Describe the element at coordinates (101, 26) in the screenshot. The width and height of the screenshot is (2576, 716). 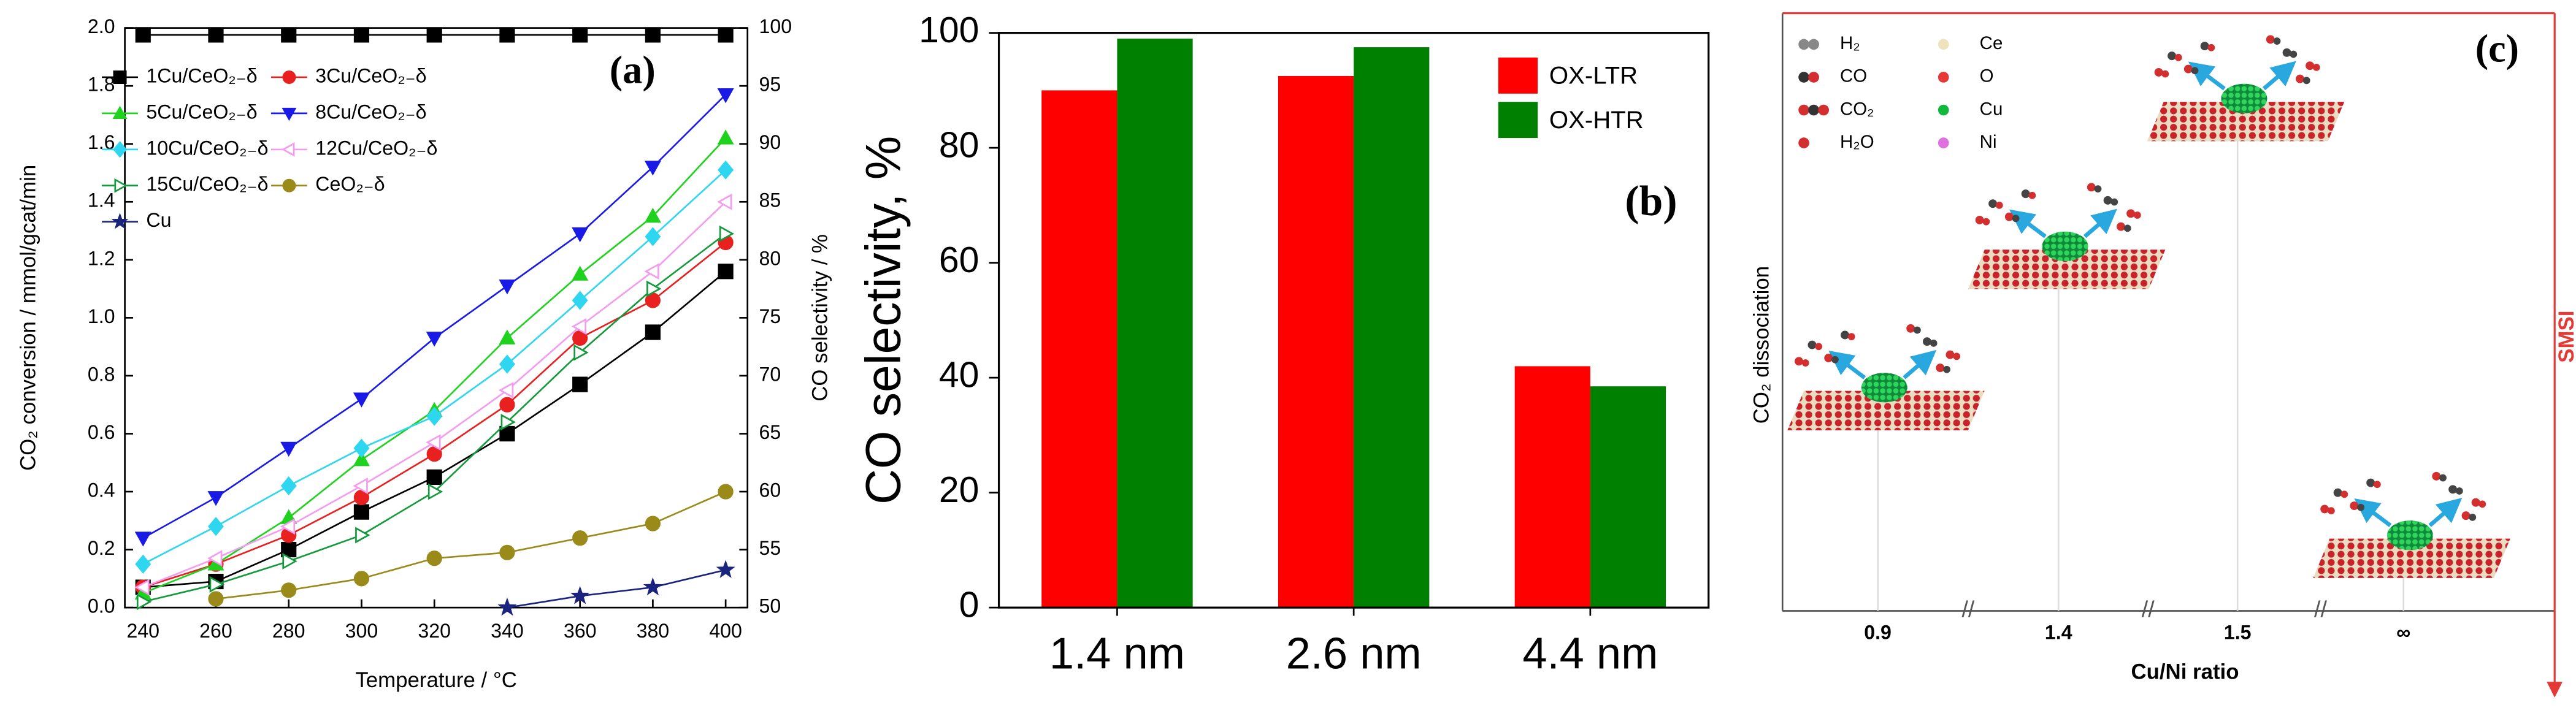
I see `y-tick-label: 2.0` at that location.